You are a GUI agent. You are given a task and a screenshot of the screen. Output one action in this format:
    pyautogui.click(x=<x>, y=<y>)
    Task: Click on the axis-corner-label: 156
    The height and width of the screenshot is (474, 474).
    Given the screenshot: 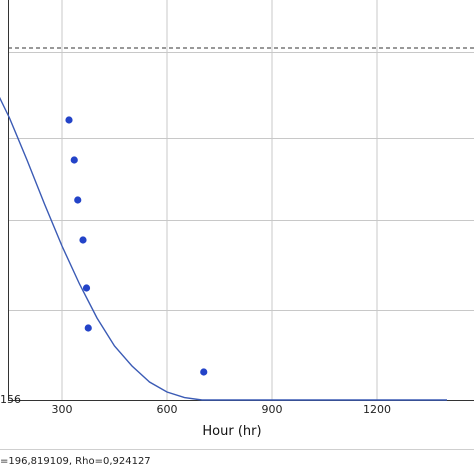 What is the action you would take?
    pyautogui.click(x=10, y=399)
    